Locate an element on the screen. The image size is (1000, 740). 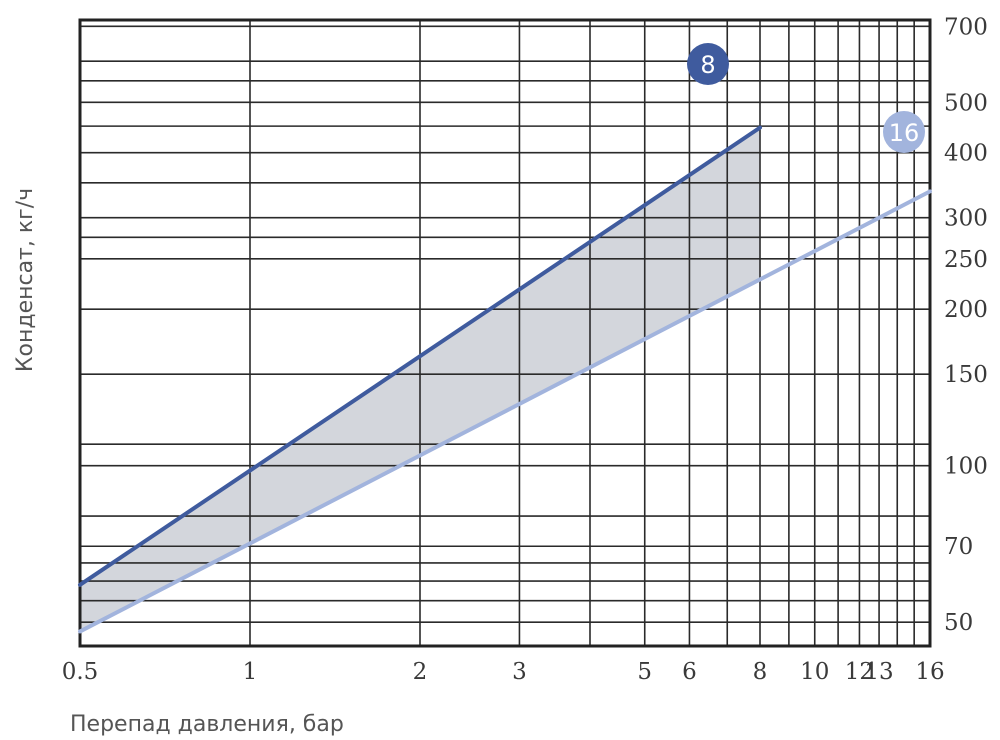
x-tick-label-8: 12 is located at coordinates (859, 672).